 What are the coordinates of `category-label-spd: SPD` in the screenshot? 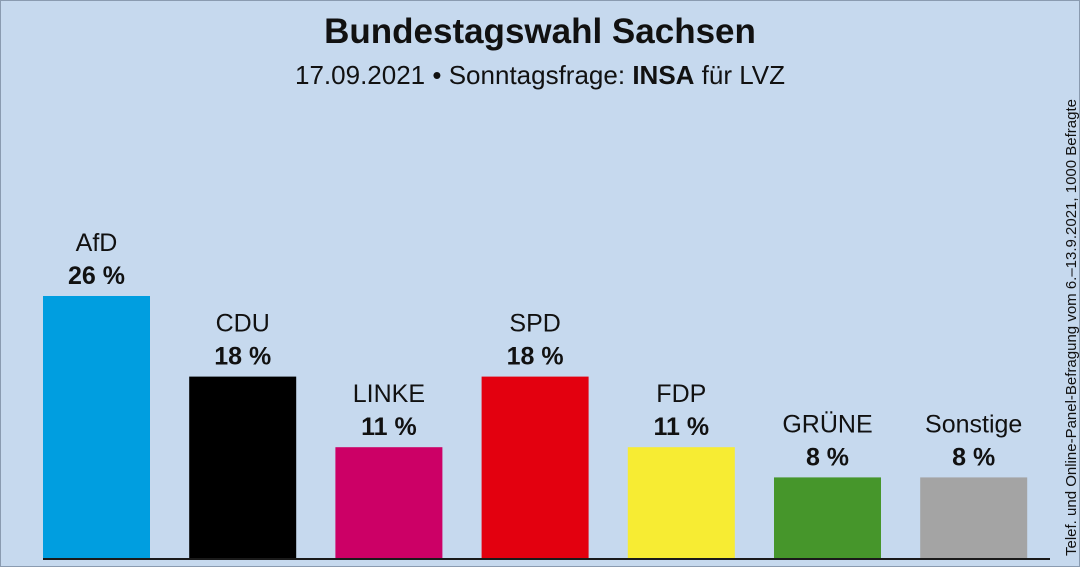 It's located at (534, 324).